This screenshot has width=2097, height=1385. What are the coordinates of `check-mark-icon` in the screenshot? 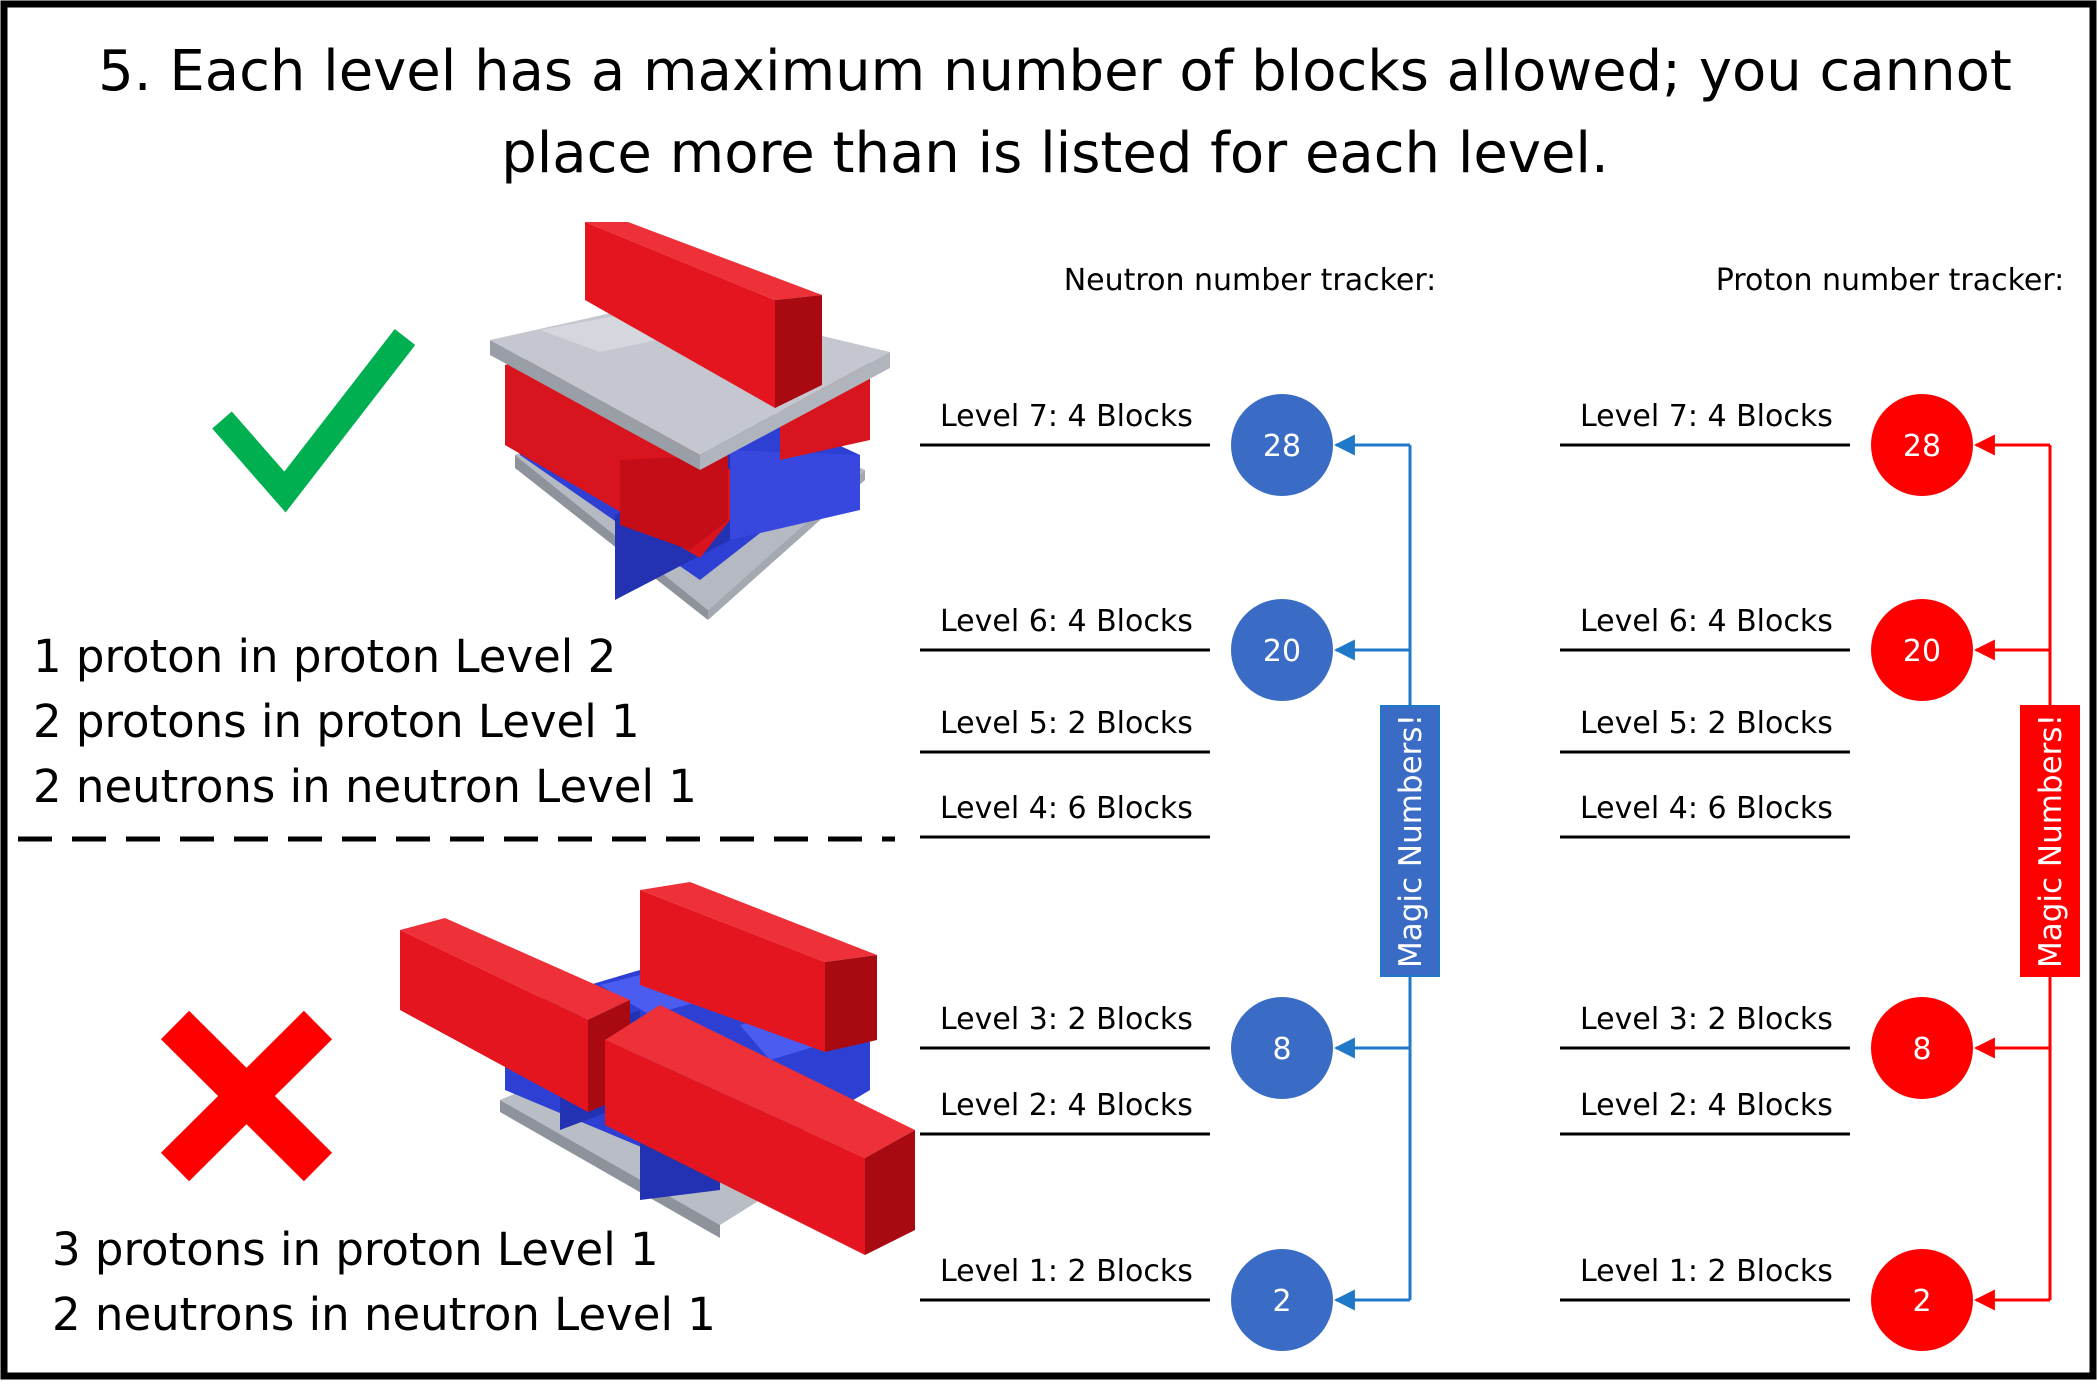 It's located at (314, 421).